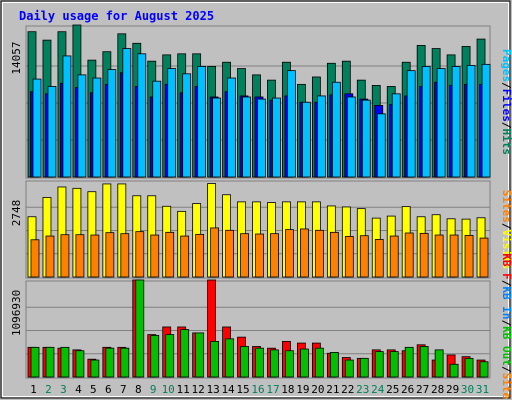 This screenshot has width=512, height=404. What do you see at coordinates (437, 389) in the screenshot?
I see `x-tick-label: 28` at bounding box center [437, 389].